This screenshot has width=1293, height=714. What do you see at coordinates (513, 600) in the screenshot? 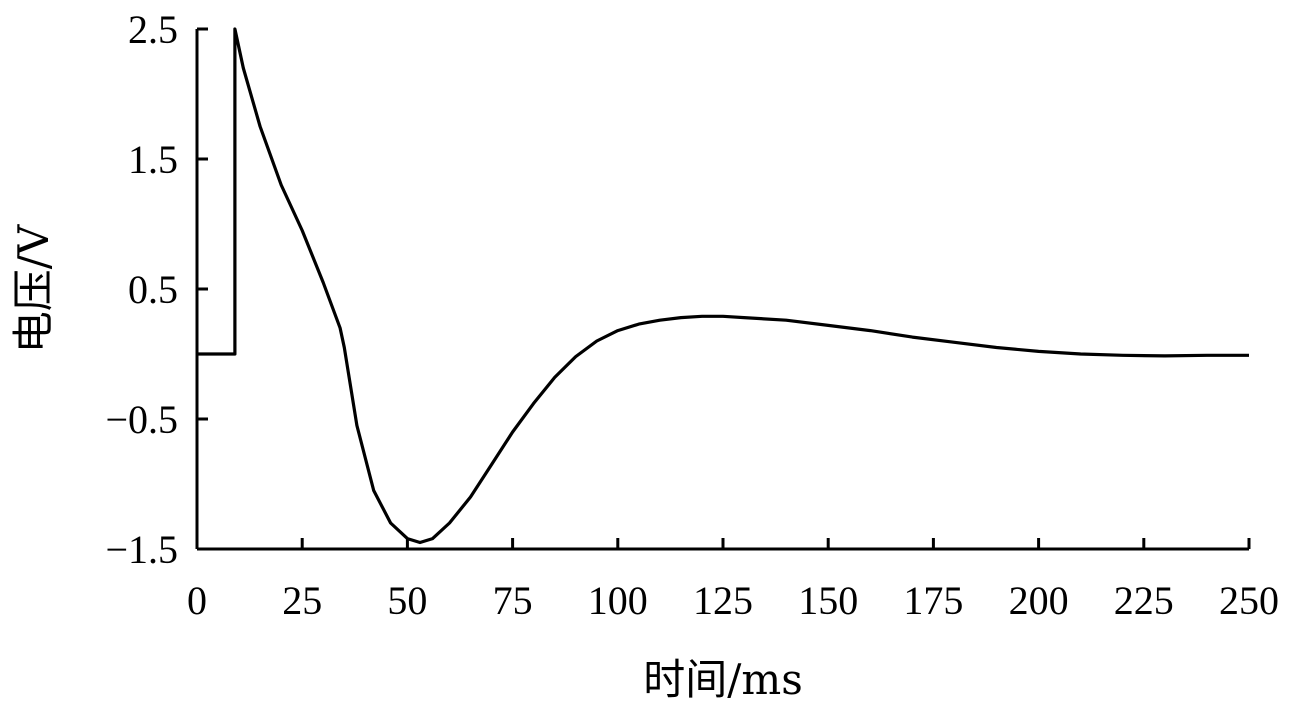
I see `x-tick-label: 75` at bounding box center [513, 600].